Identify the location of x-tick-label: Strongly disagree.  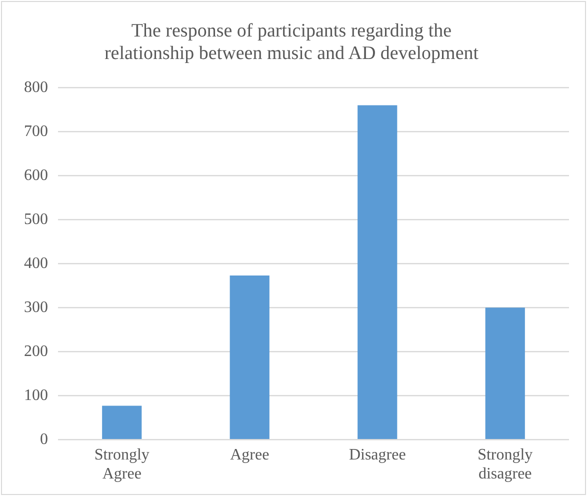
(505, 464).